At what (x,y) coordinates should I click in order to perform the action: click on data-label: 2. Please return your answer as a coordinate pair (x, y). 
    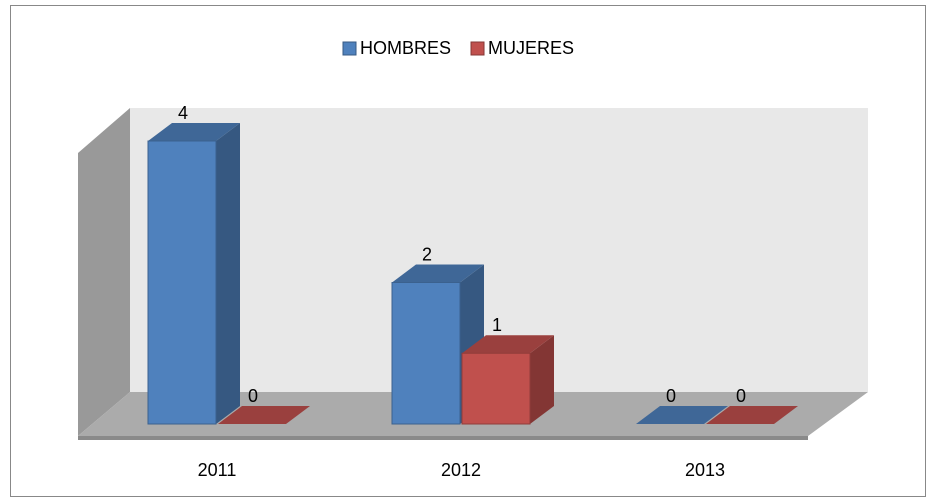
    Looking at the image, I should click on (427, 254).